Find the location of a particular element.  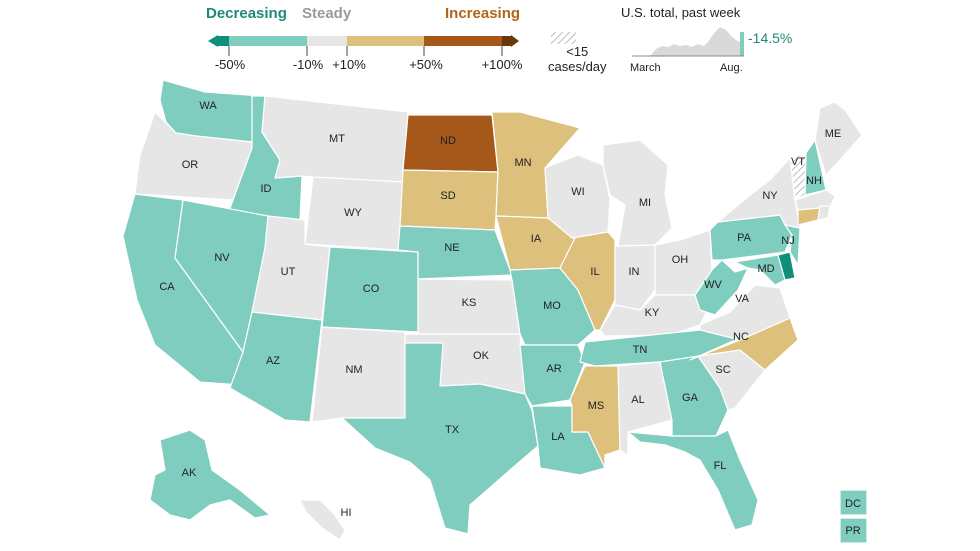

us-total-sparkline is located at coordinates (688, 42).